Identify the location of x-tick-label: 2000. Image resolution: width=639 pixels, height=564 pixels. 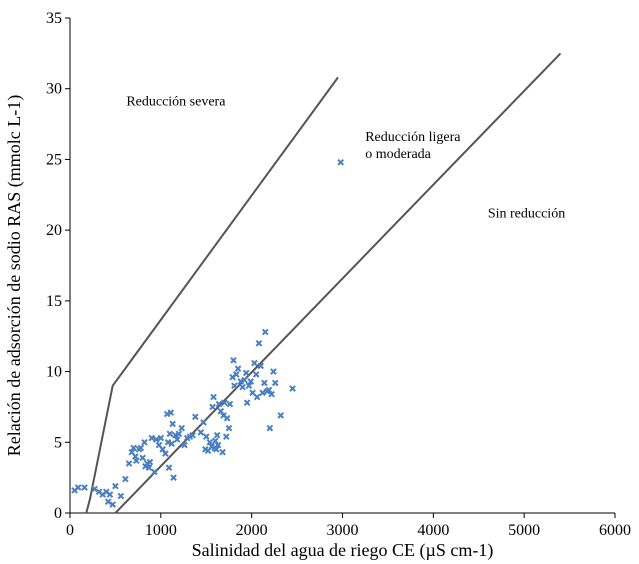
(252, 530).